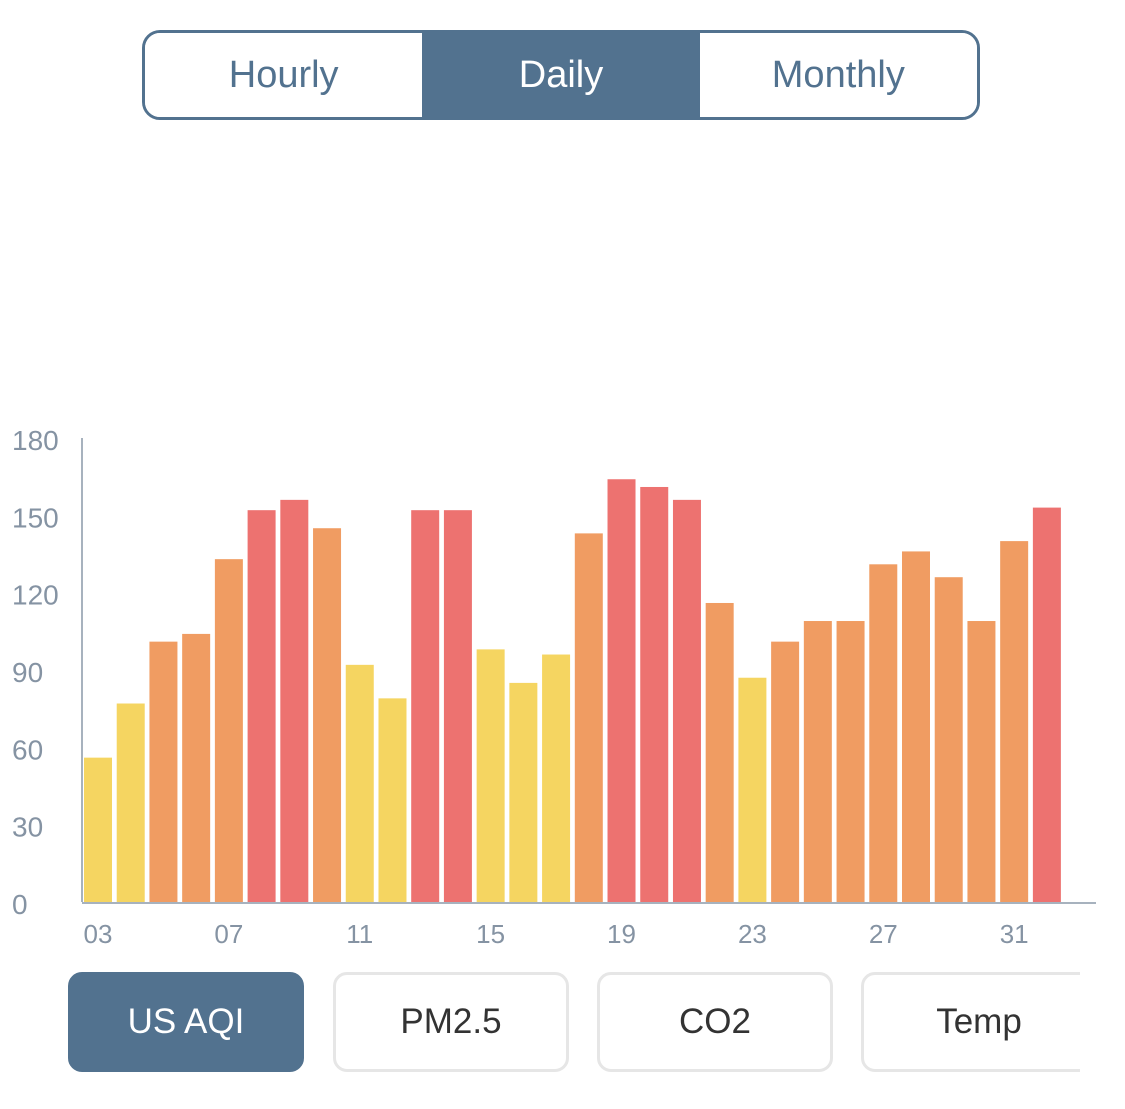 The image size is (1125, 1109). Describe the element at coordinates (228, 934) in the screenshot. I see `x-tick-label: 07` at that location.